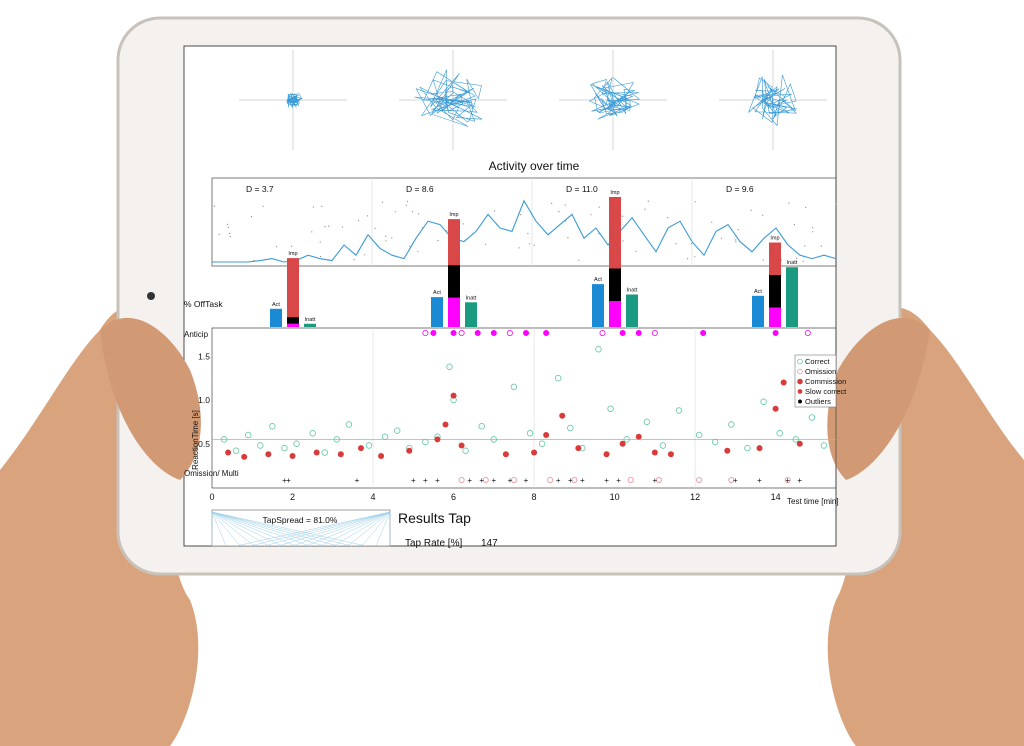 The height and width of the screenshot is (746, 1024). Describe the element at coordinates (260, 189) in the screenshot. I see `d-label-1: D = 3.7` at that location.